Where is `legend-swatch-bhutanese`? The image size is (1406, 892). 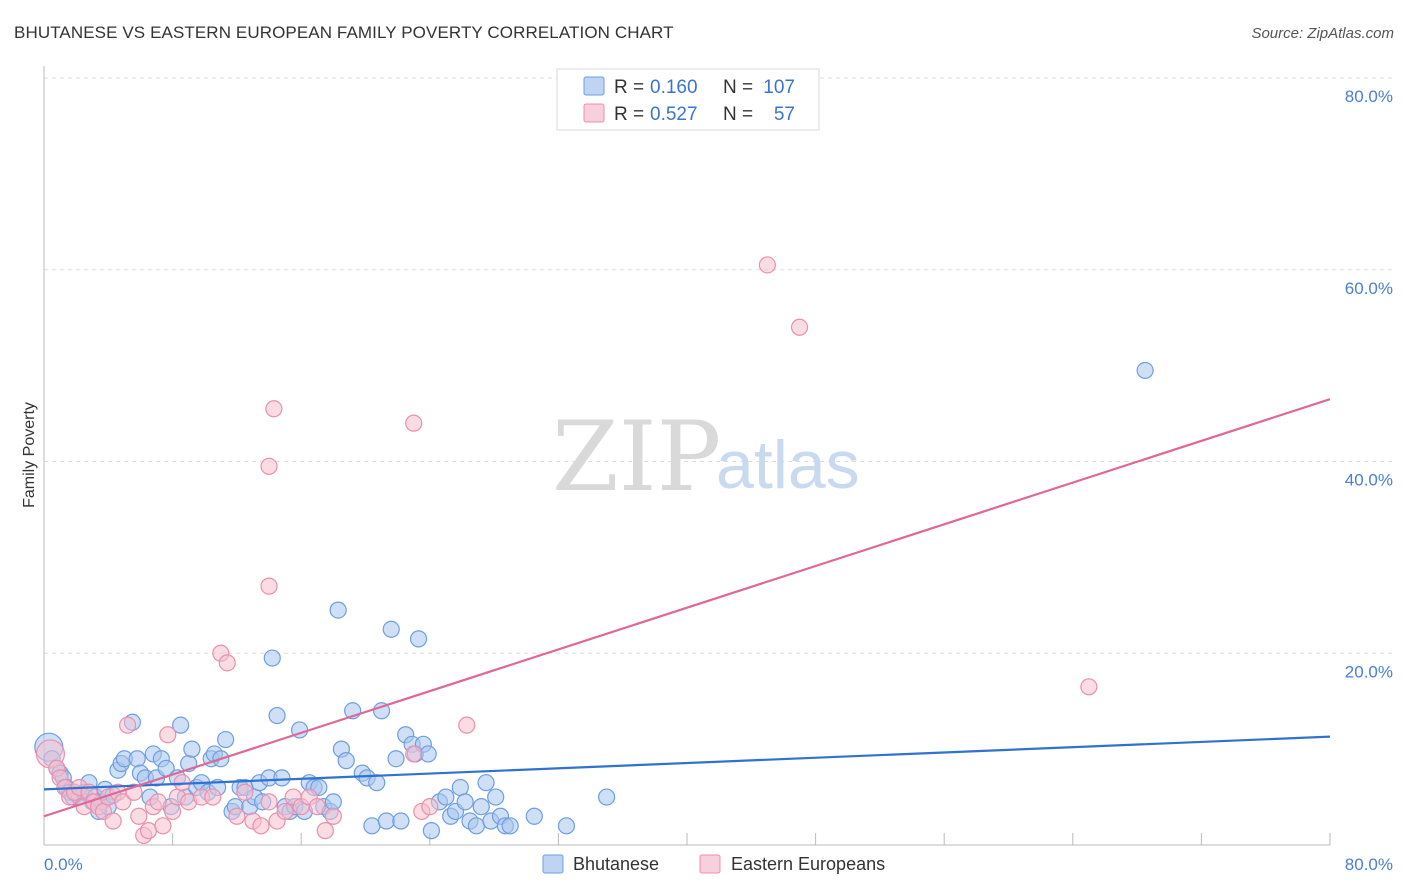
legend-swatch-bhutanese is located at coordinates (594, 86).